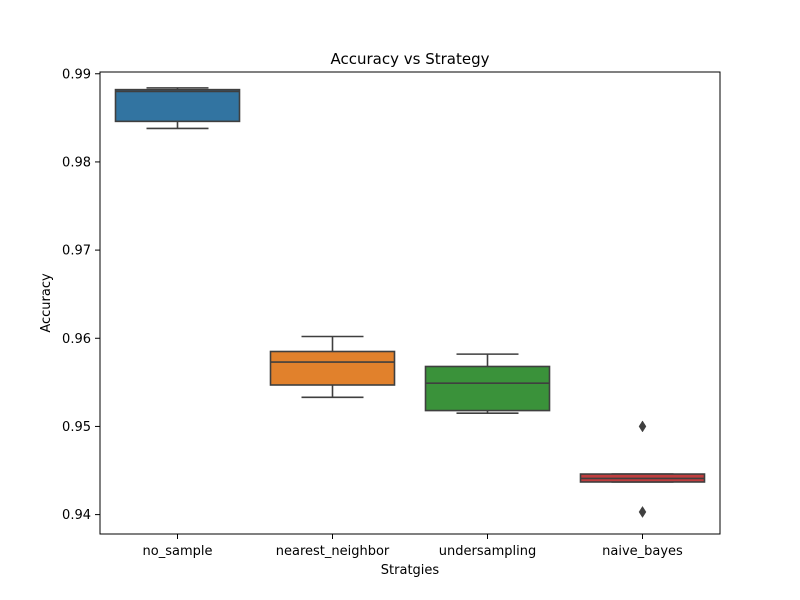 Image resolution: width=800 pixels, height=600 pixels. What do you see at coordinates (487, 551) in the screenshot?
I see `x-tick-label: undersampling` at bounding box center [487, 551].